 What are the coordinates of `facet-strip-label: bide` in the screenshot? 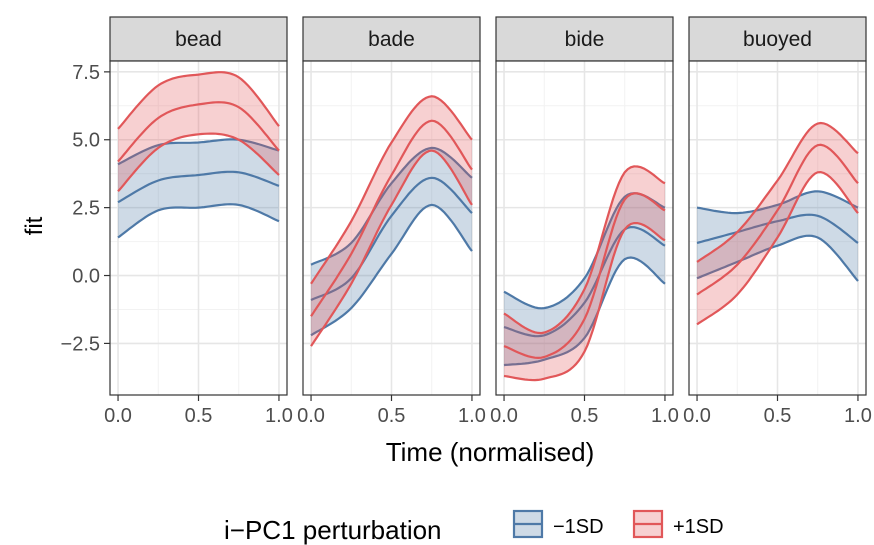 It's located at (585, 39).